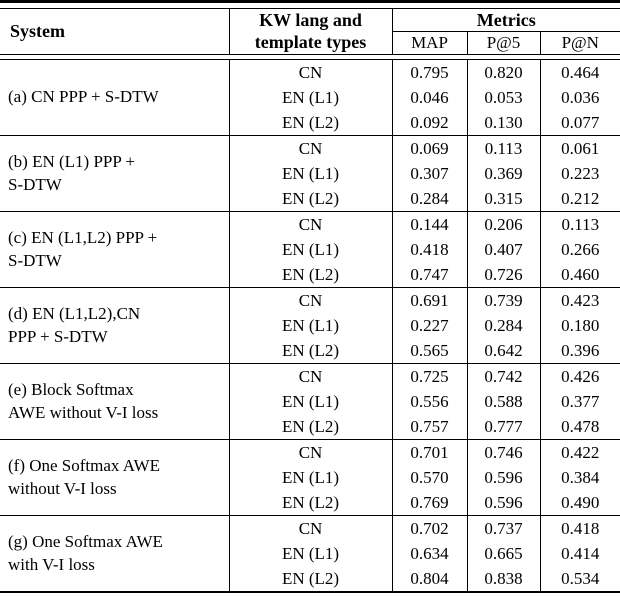 This screenshot has width=620, height=596. Describe the element at coordinates (579, 199) in the screenshot. I see `metric-value-cell: 0.212` at that location.